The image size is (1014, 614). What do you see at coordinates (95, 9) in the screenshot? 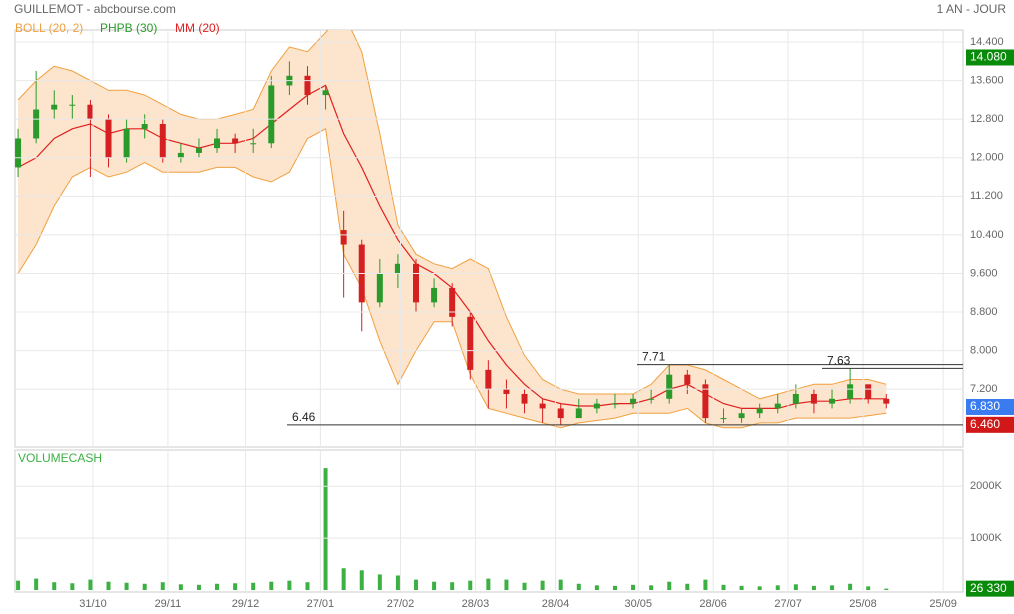
I see `chart-title: GUILLEMOT - abcbourse.com` at bounding box center [95, 9].